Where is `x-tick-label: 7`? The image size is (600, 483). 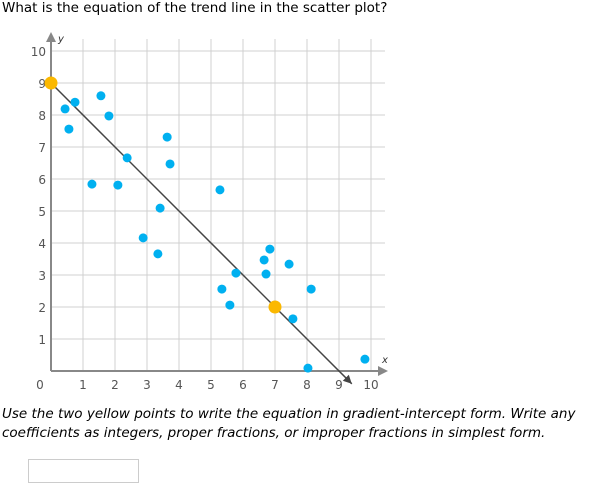 x-tick-label: 7 is located at coordinates (275, 385).